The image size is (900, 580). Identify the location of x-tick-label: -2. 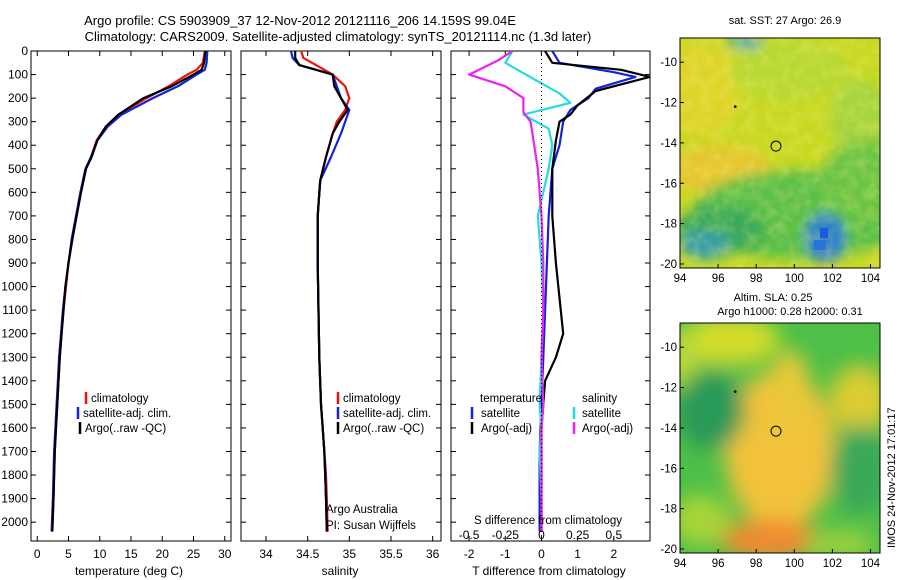
(469, 554).